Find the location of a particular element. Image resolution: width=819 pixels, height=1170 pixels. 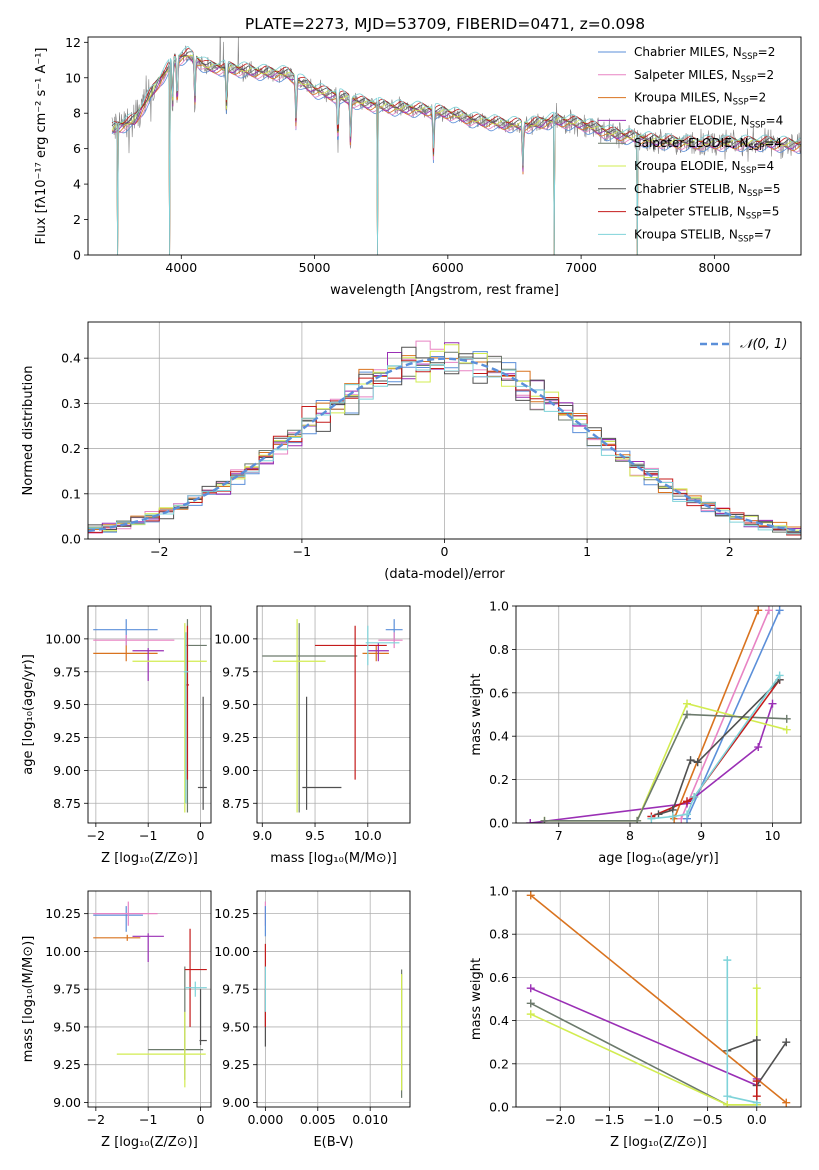

legend-label: Salpeter STELIB, NSSP=5 is located at coordinates (706, 213).